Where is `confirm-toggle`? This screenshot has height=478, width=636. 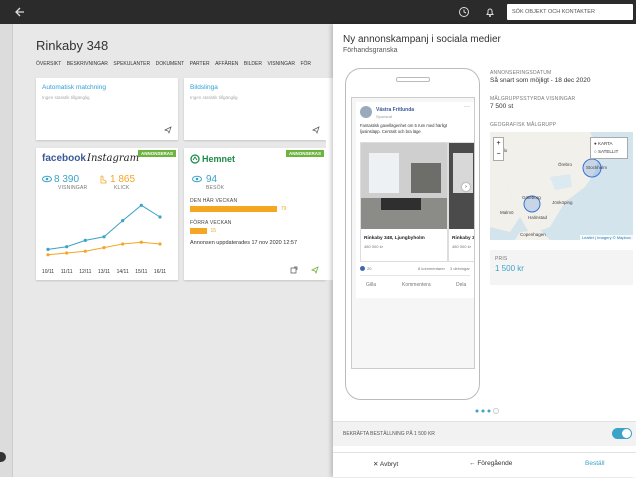 confirm-toggle is located at coordinates (622, 433).